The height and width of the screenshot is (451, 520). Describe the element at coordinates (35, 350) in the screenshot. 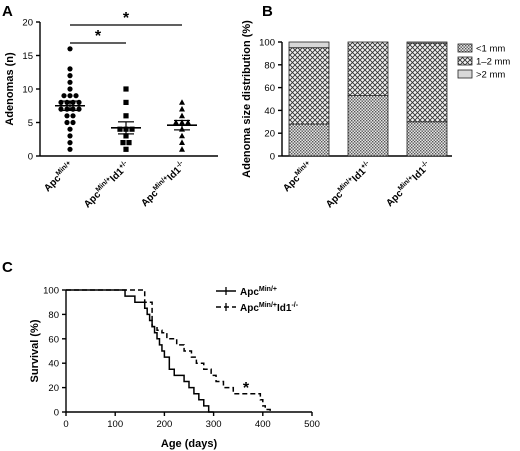

I see `panel-c-ylabel: Survival (%)` at that location.